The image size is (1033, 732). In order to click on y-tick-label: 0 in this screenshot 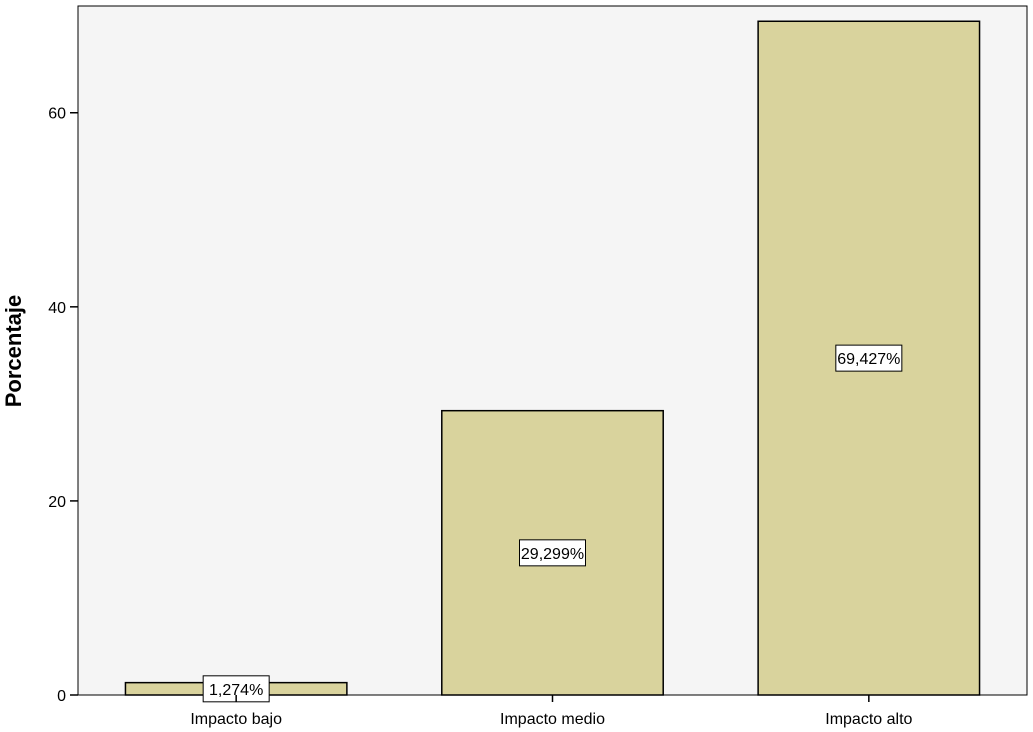, I will do `click(61, 696)`.